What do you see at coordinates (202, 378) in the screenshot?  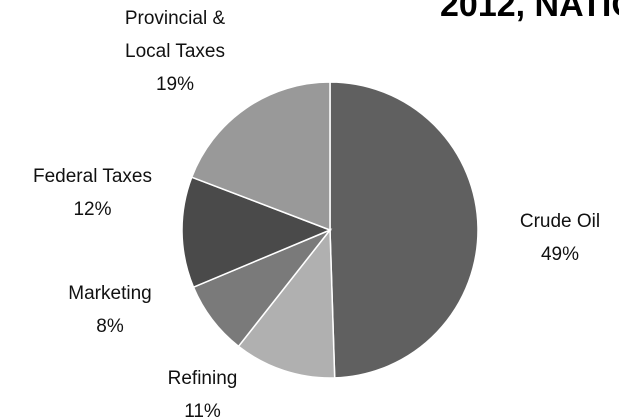 I see `label-name: Refining` at bounding box center [202, 378].